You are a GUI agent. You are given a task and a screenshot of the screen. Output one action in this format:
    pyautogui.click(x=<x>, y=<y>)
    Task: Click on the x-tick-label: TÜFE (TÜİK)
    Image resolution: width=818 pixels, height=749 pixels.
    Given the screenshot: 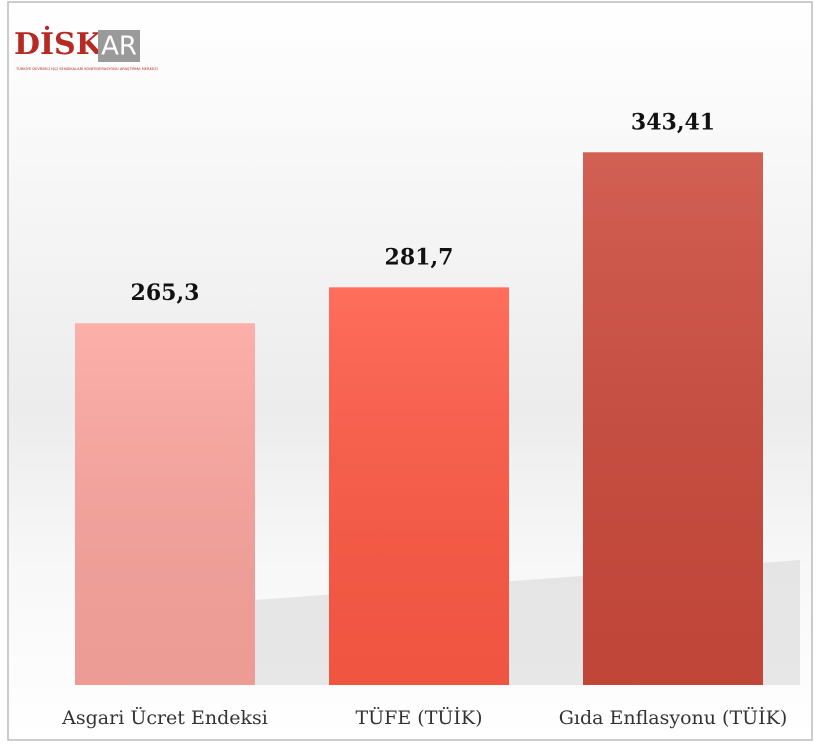 What is the action you would take?
    pyautogui.click(x=419, y=717)
    